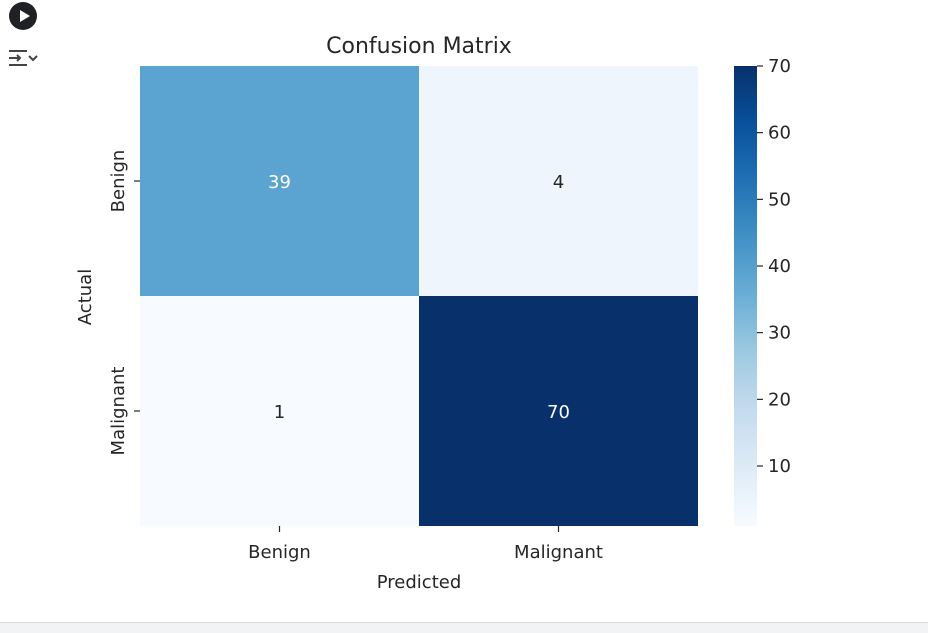  Describe the element at coordinates (779, 199) in the screenshot. I see `colorbar-tick-label: 50` at that location.